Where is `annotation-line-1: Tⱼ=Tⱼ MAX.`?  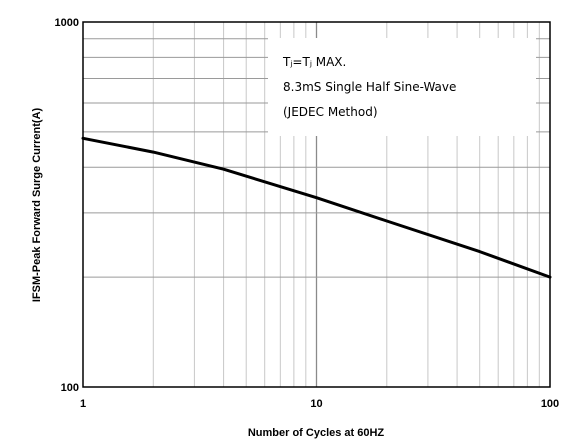
annotation-line-1: Tⱼ=Tⱼ MAX. is located at coordinates (314, 62).